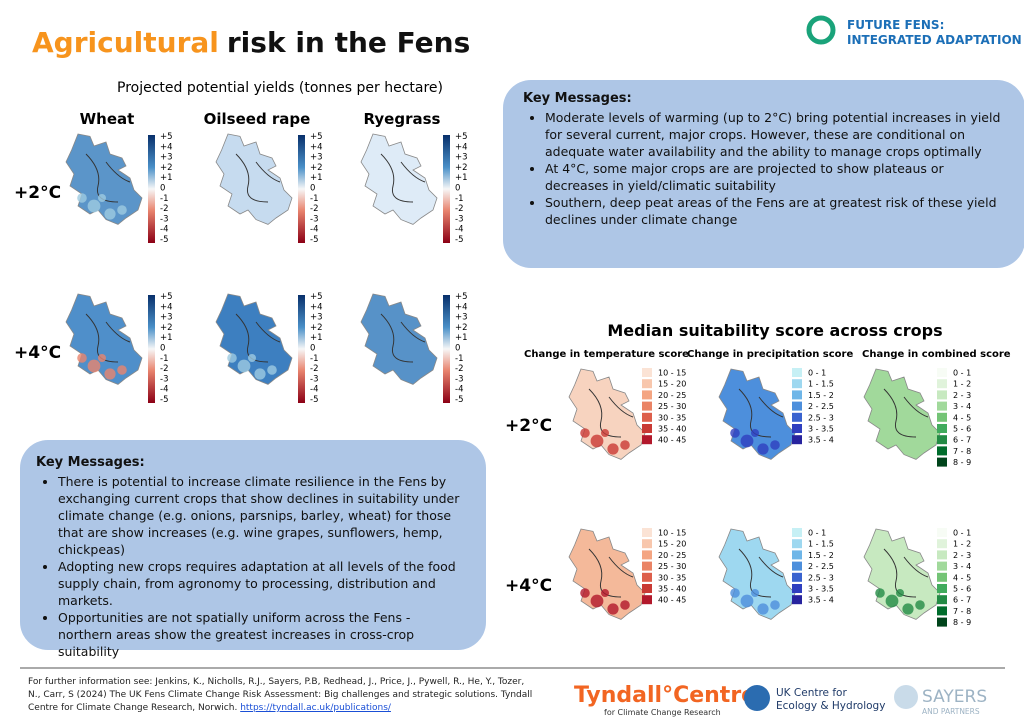  Describe the element at coordinates (954, 697) in the screenshot. I see `sayers-logo: SAYERS` at that location.